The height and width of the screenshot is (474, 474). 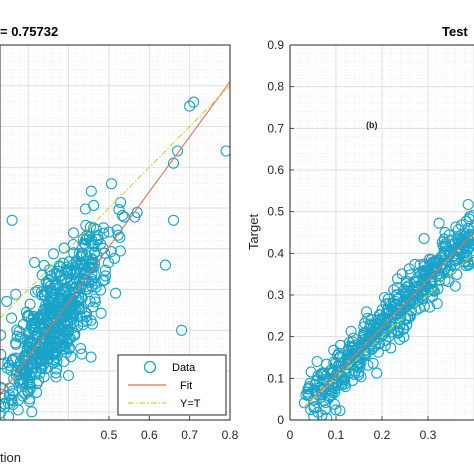 I want to click on legend-yt-label: Y=T, so click(x=190, y=404).